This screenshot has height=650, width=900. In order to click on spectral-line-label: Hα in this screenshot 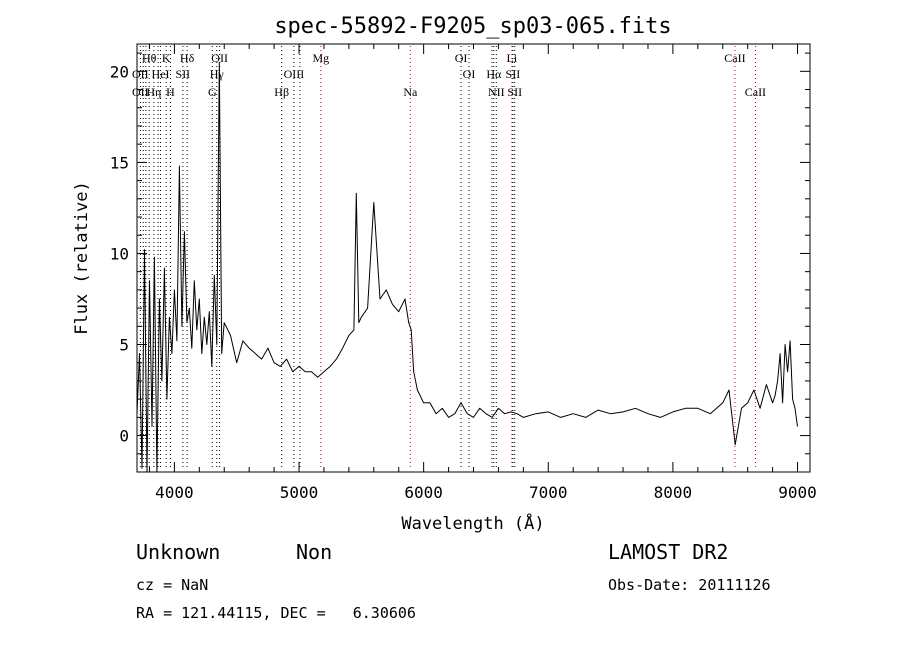, I will do `click(494, 74)`.